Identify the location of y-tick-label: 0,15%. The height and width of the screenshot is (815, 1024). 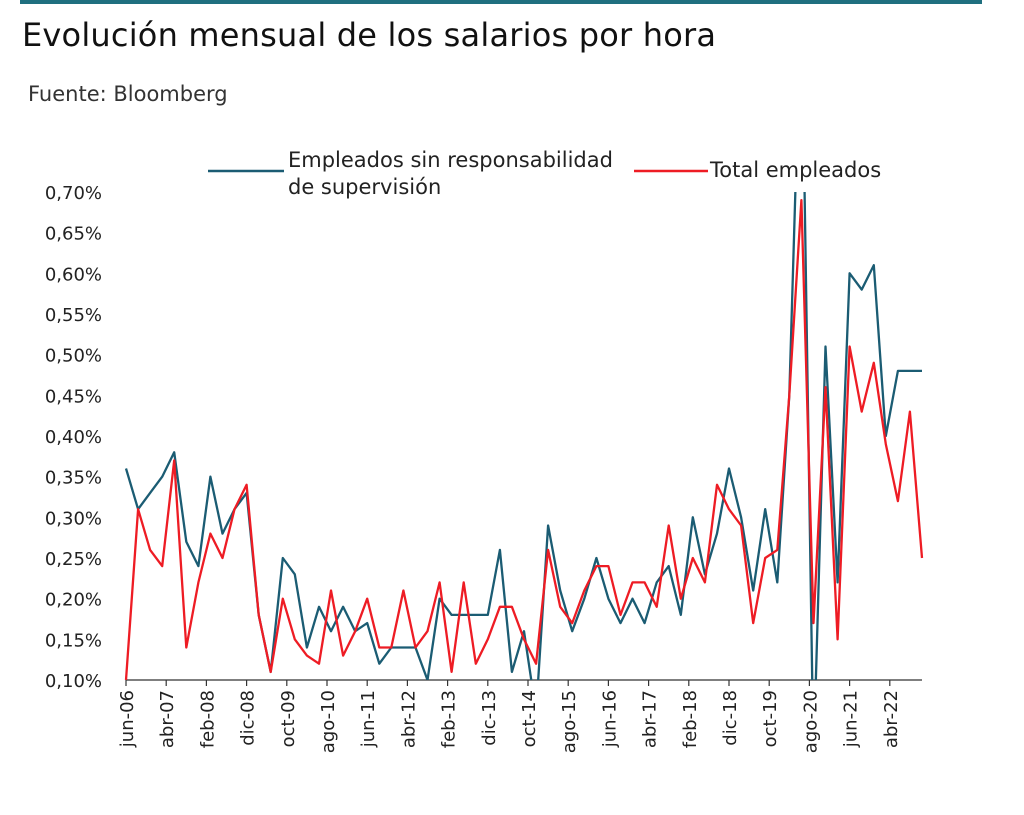
(73, 640).